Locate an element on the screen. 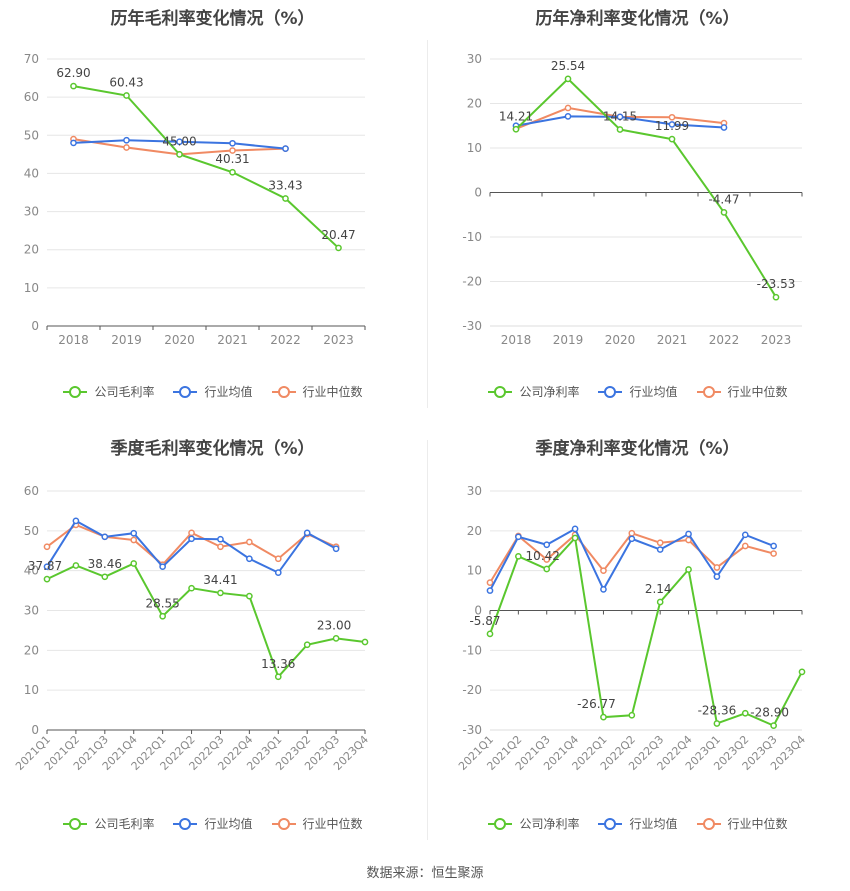  data-label: 14.15 is located at coordinates (620, 117).